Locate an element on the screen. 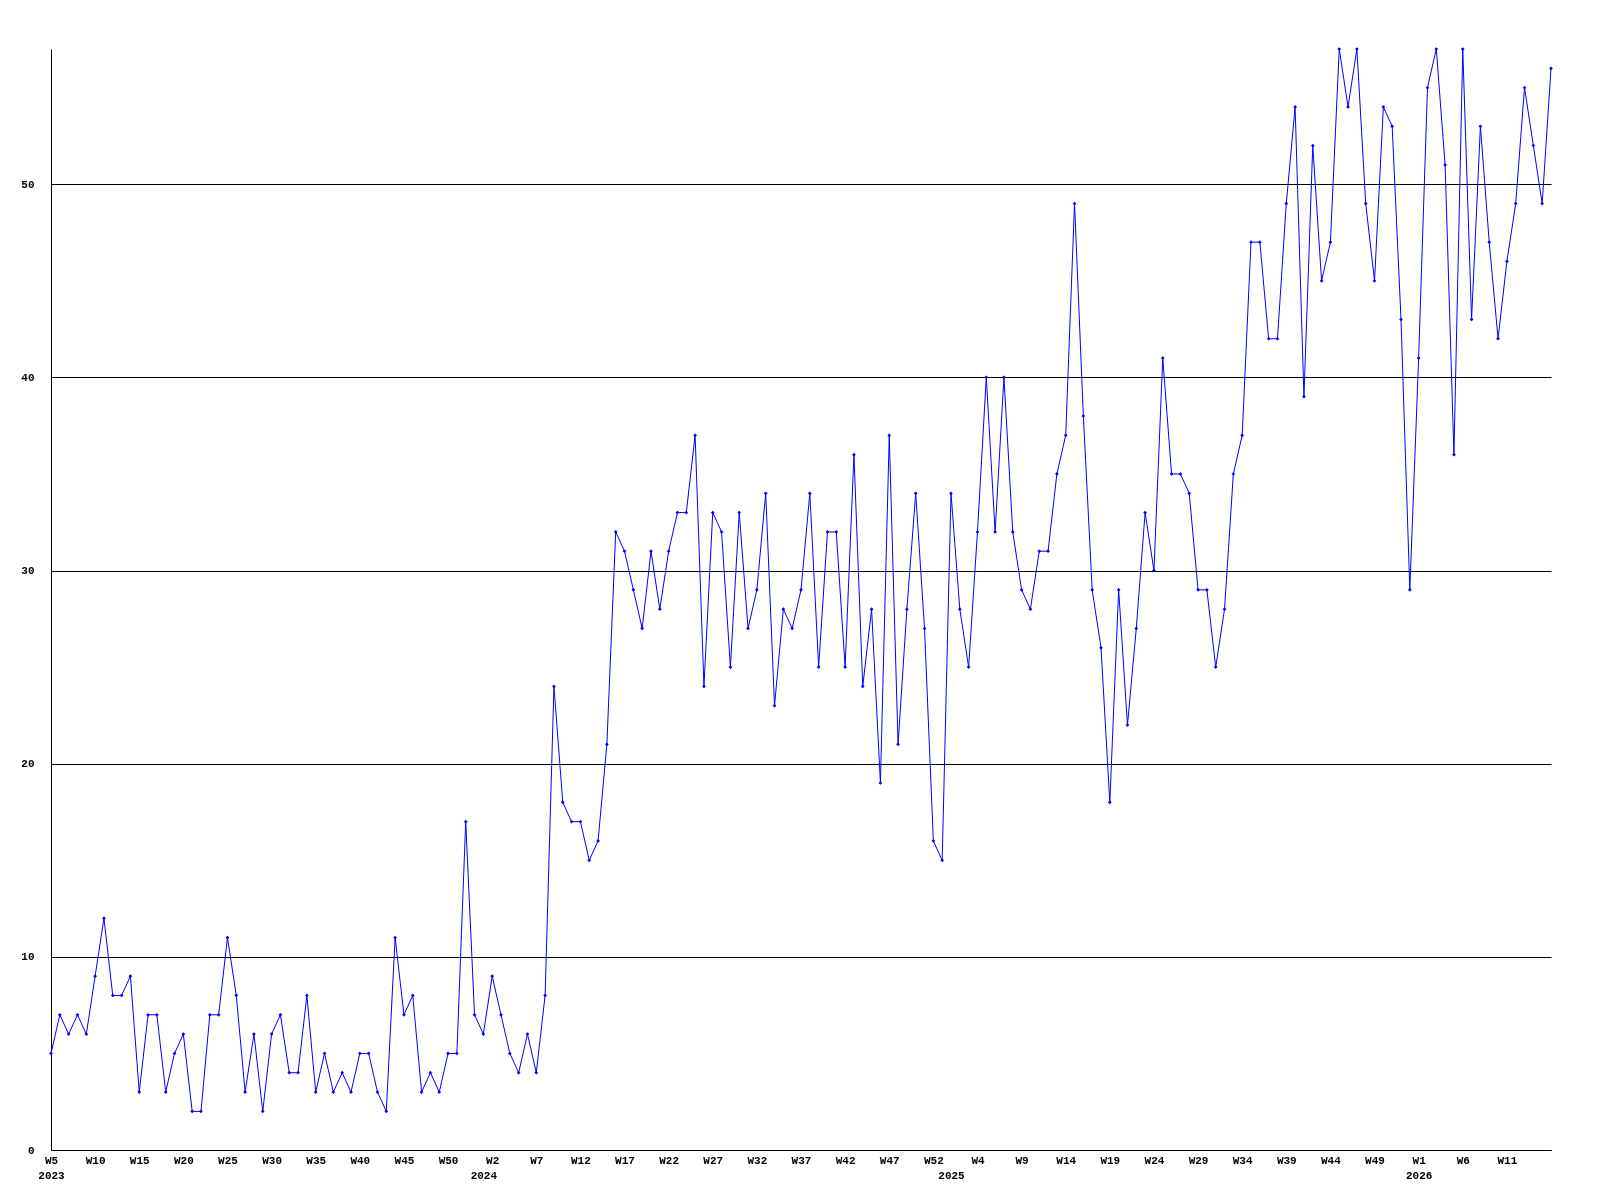 The image size is (1600, 1200). x-tick-label: W47 is located at coordinates (889, 1160).